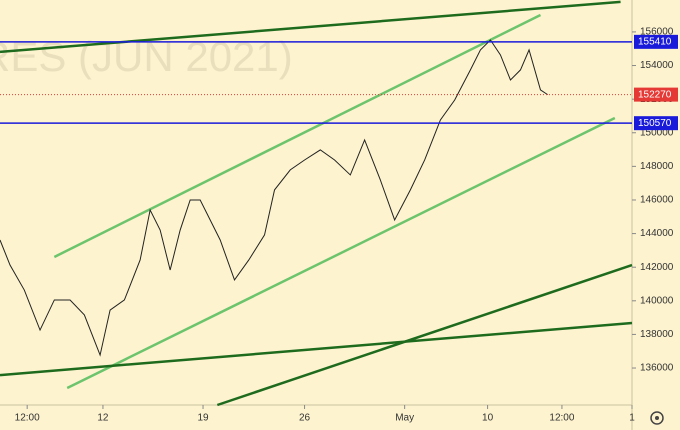 The height and width of the screenshot is (430, 680). I want to click on y-tick-label: 138000, so click(657, 334).